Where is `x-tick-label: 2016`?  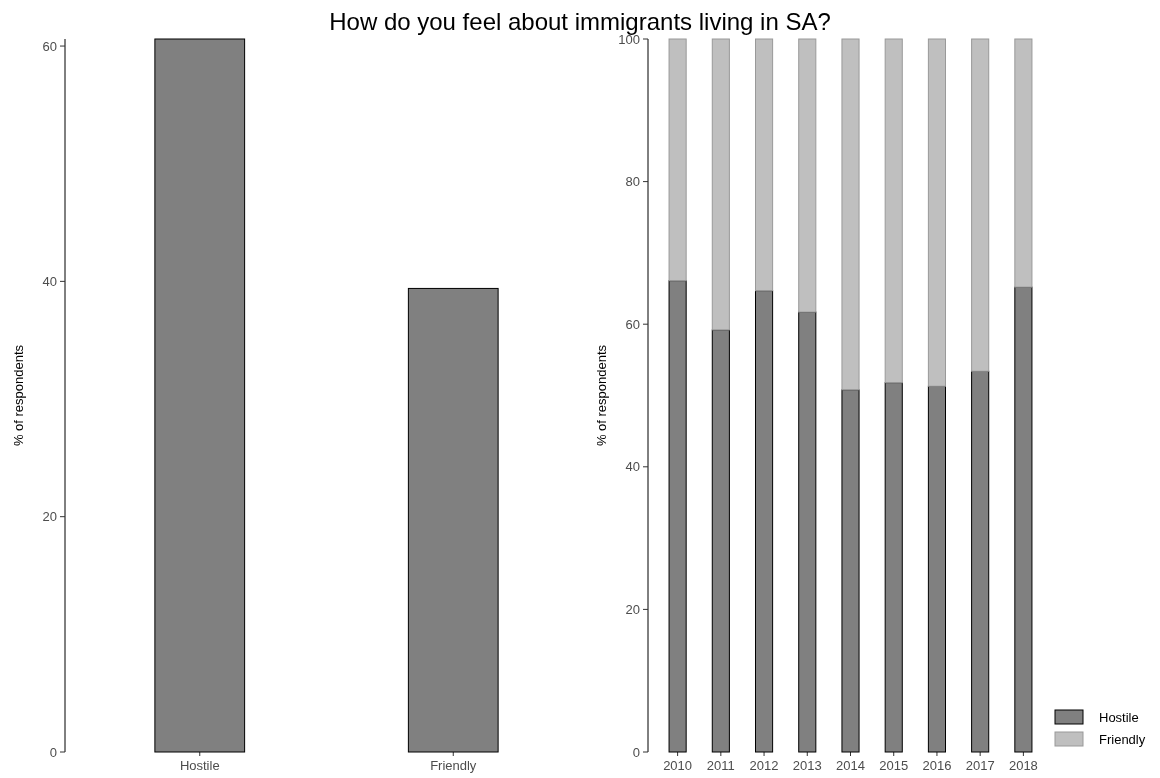 x-tick-label: 2016 is located at coordinates (937, 765).